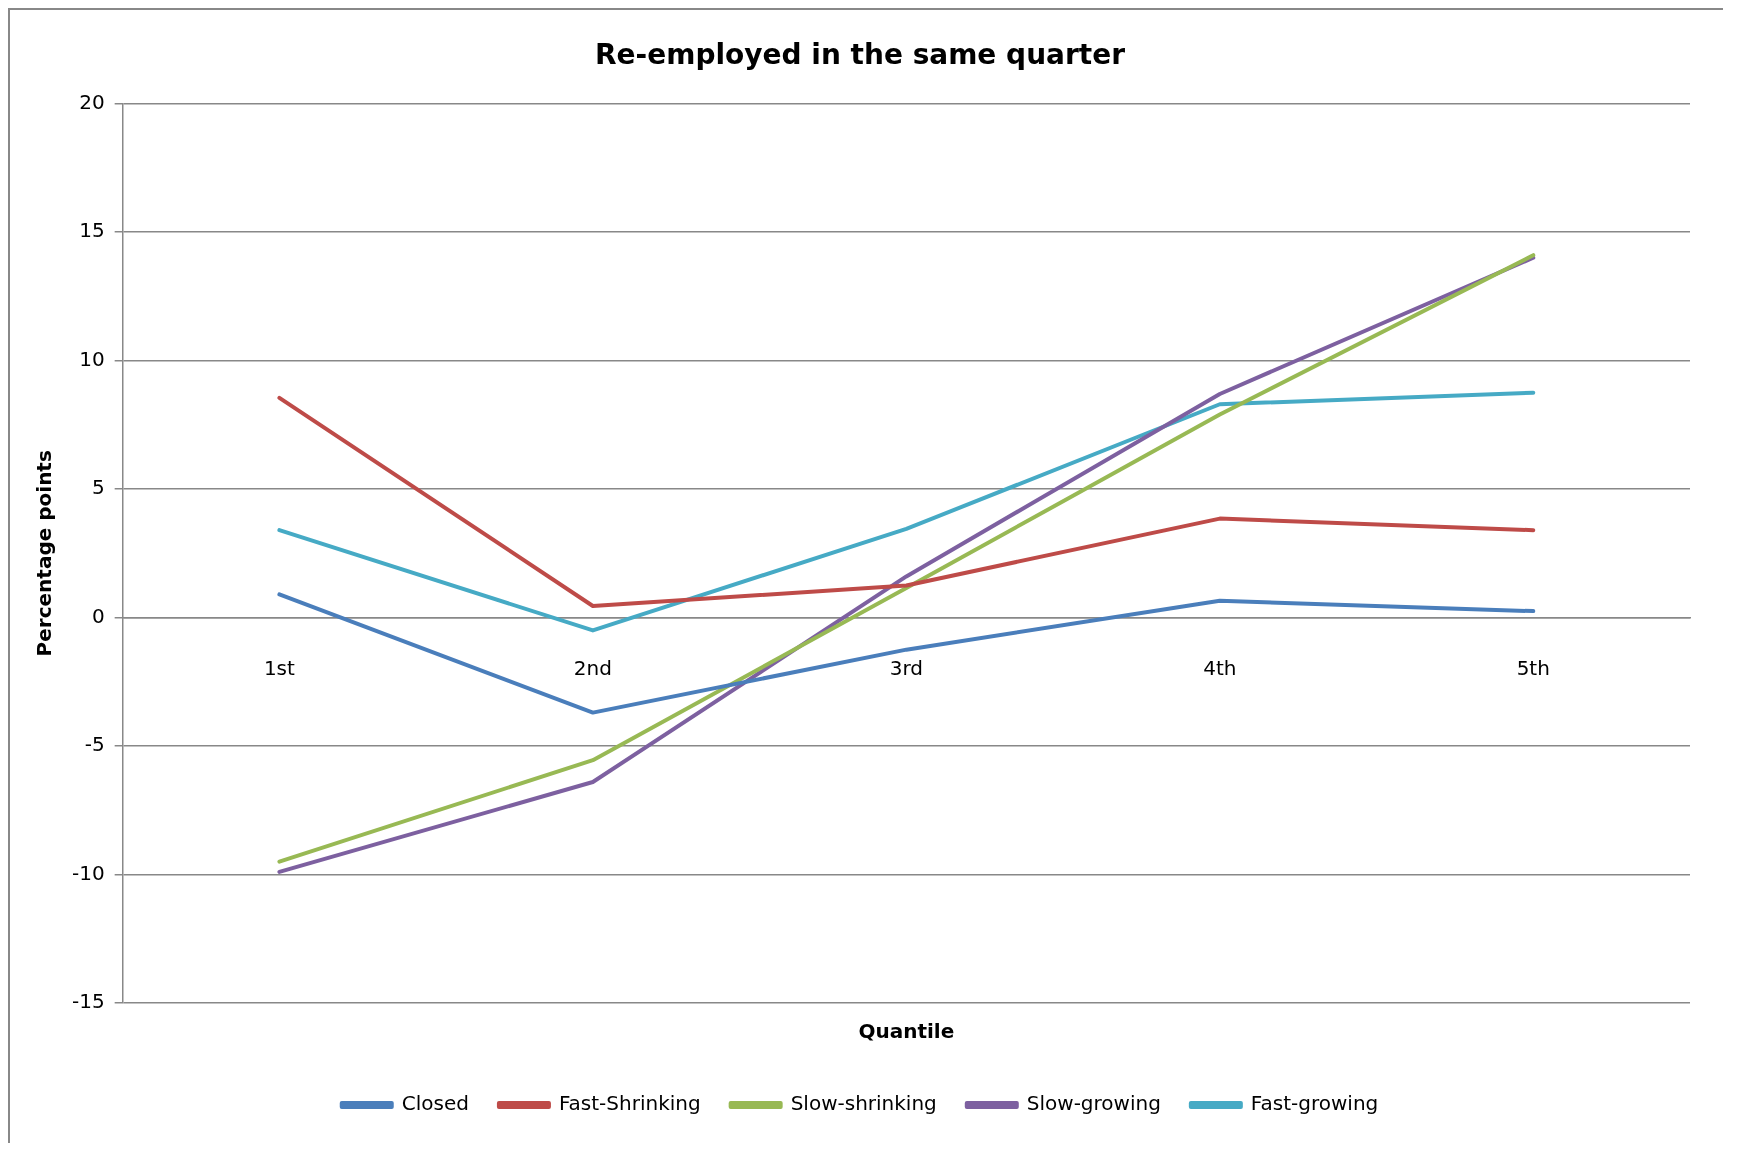 The width and height of the screenshot is (1737, 1155). What do you see at coordinates (88, 872) in the screenshot?
I see `y-tick-label: -10` at bounding box center [88, 872].